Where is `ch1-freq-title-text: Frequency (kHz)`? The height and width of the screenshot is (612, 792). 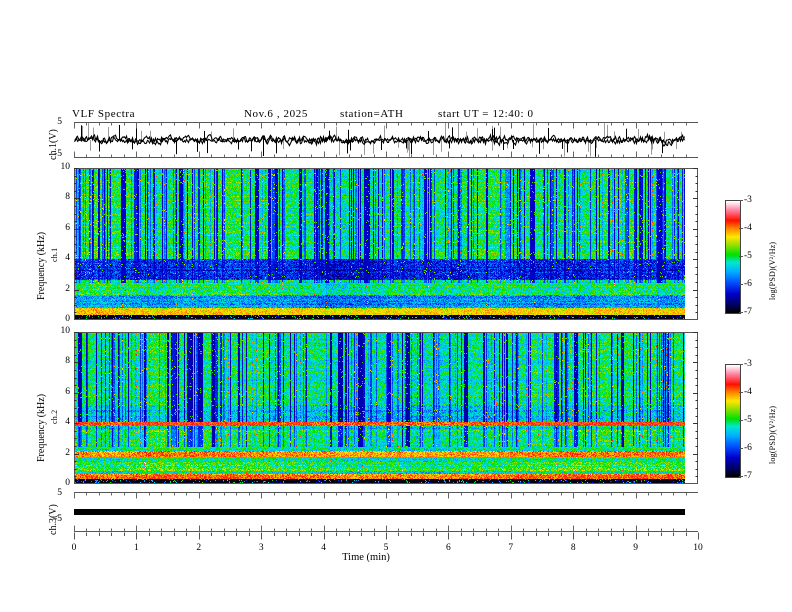 ch1-freq-title-text: Frequency (kHz) is located at coordinates (41, 265).